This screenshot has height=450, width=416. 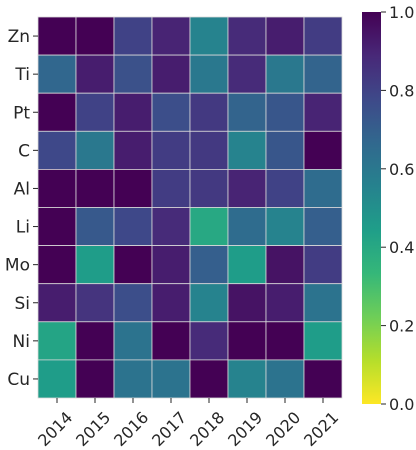 I want to click on heatmap-cell-pt-2020, so click(x=285, y=112).